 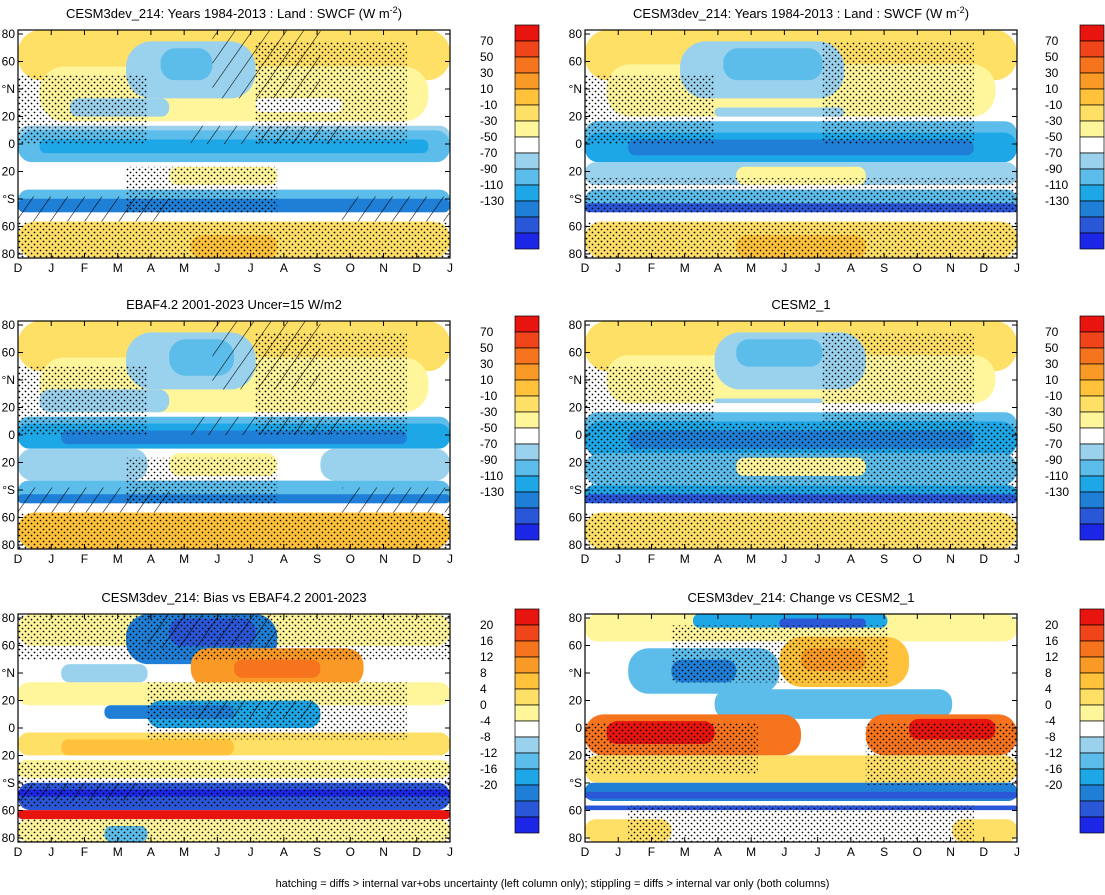 What do you see at coordinates (487, 73) in the screenshot?
I see `colorbar-label: 30` at bounding box center [487, 73].